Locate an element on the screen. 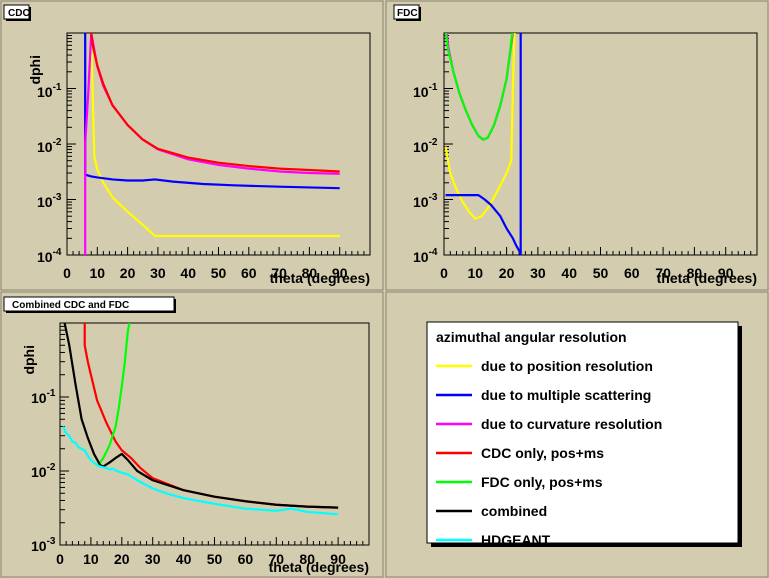 This screenshot has width=769, height=578. legend-entry-label: HDGEANT is located at coordinates (516, 540).